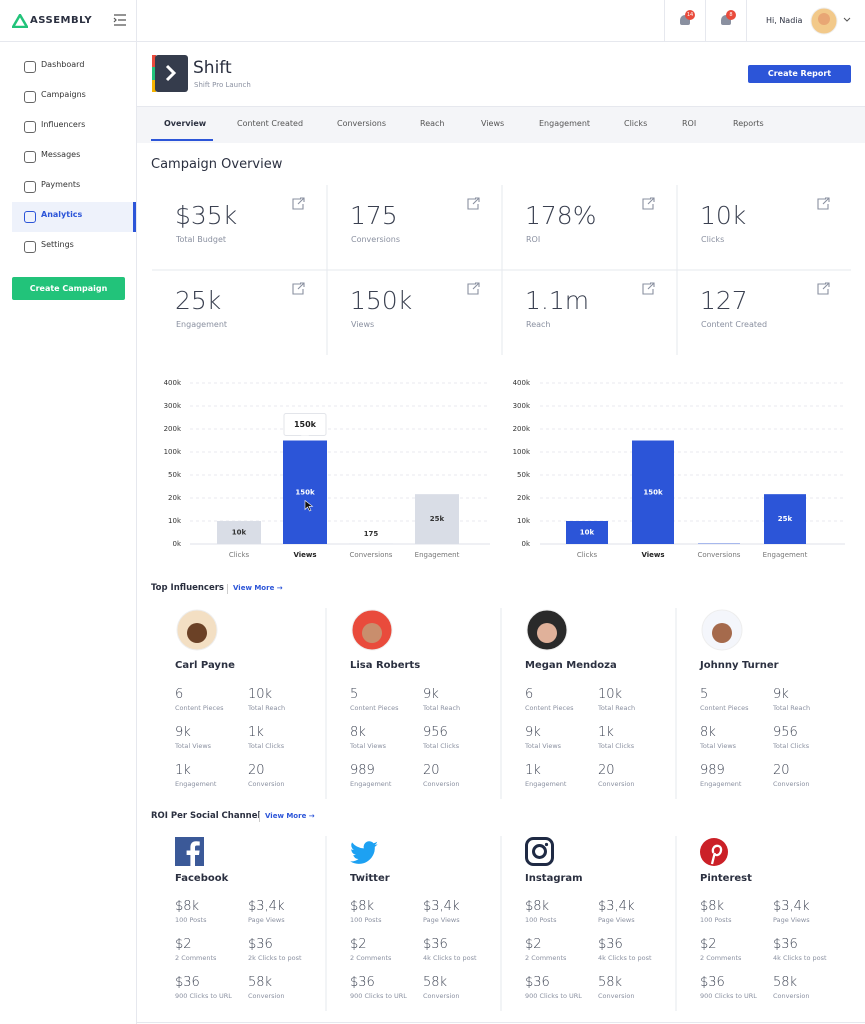 This screenshot has width=865, height=1024. What do you see at coordinates (690, 15) in the screenshot?
I see `badge: 14` at bounding box center [690, 15].